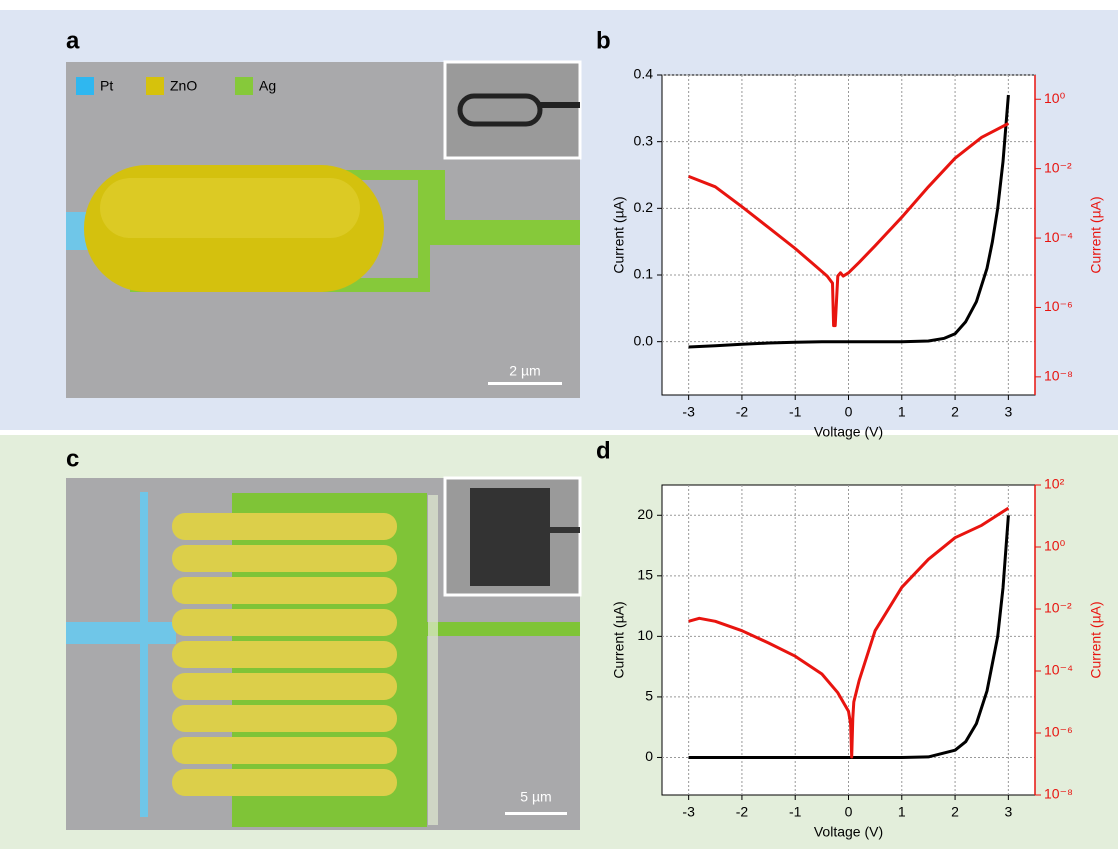 The width and height of the screenshot is (1118, 854). I want to click on scale-bar-label: 2 µm, so click(524, 371).